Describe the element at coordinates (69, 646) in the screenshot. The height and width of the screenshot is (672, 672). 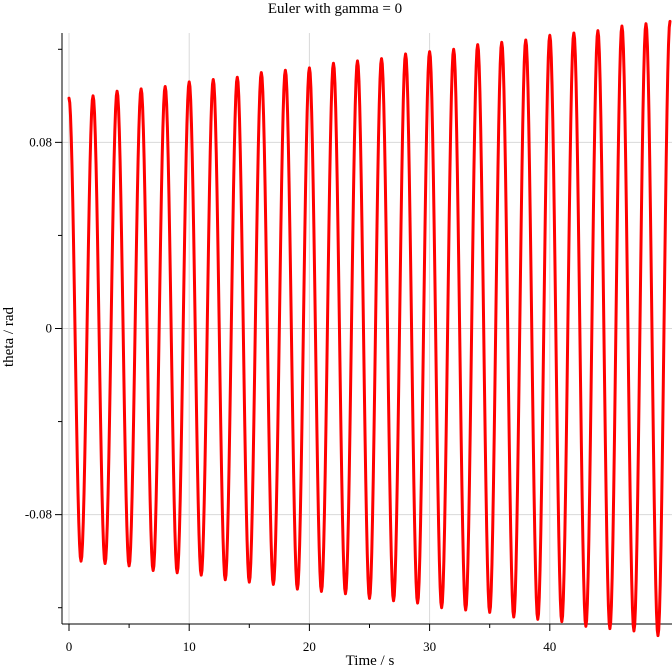
I see `x-tick-label: 0` at that location.